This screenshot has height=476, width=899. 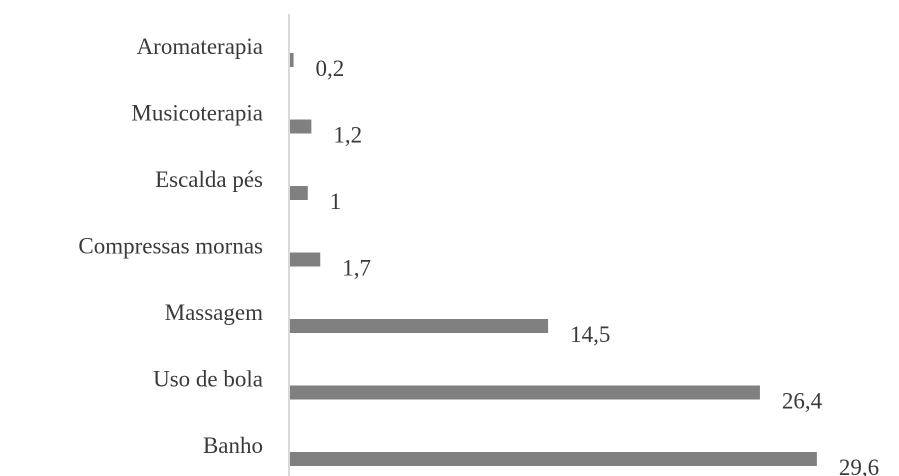 What do you see at coordinates (208, 379) in the screenshot?
I see `category-label-5: Uso de bola` at bounding box center [208, 379].